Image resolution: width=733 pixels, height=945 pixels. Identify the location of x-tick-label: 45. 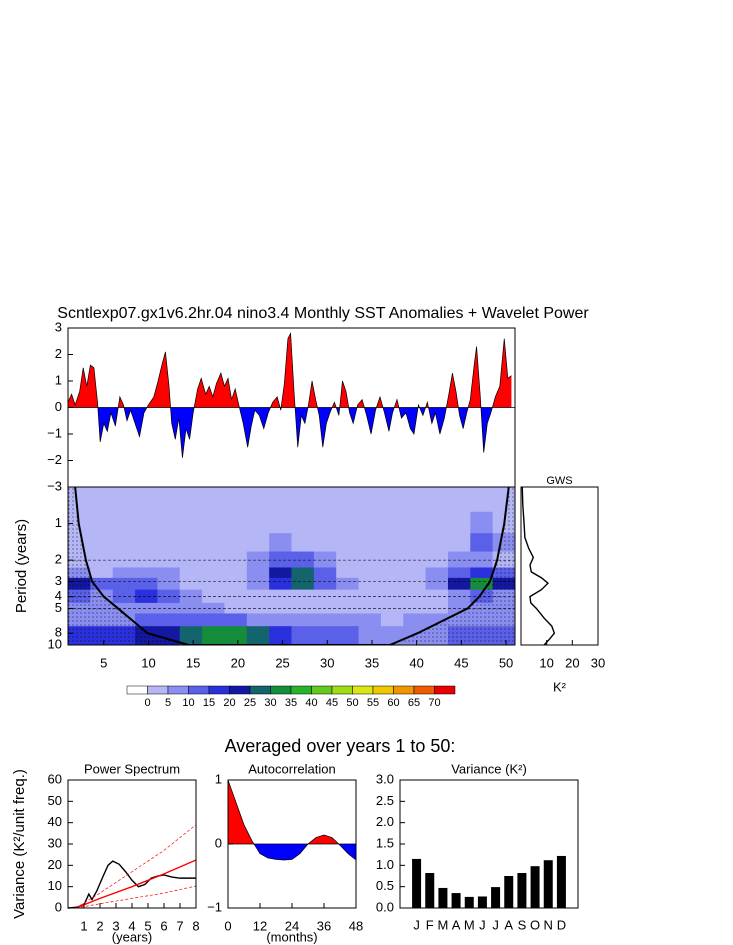
(461, 662).